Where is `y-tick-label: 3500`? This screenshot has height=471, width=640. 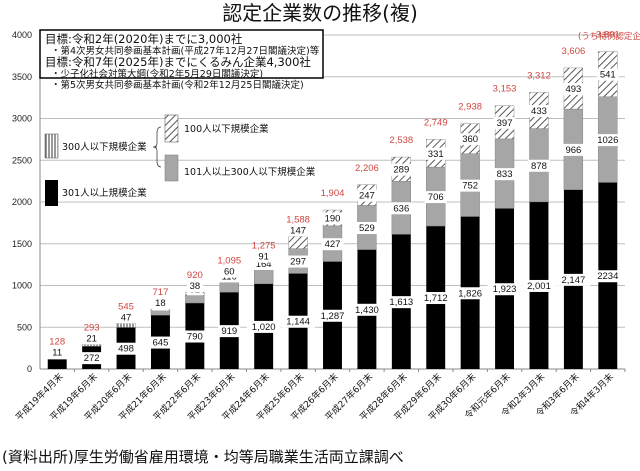
y-tick-label: 3500 is located at coordinates (22, 77).